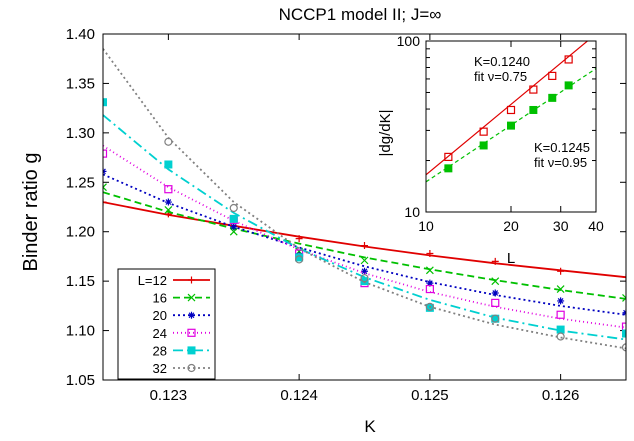  What do you see at coordinates (160, 315) in the screenshot?
I see `legend-label: 20` at bounding box center [160, 315].